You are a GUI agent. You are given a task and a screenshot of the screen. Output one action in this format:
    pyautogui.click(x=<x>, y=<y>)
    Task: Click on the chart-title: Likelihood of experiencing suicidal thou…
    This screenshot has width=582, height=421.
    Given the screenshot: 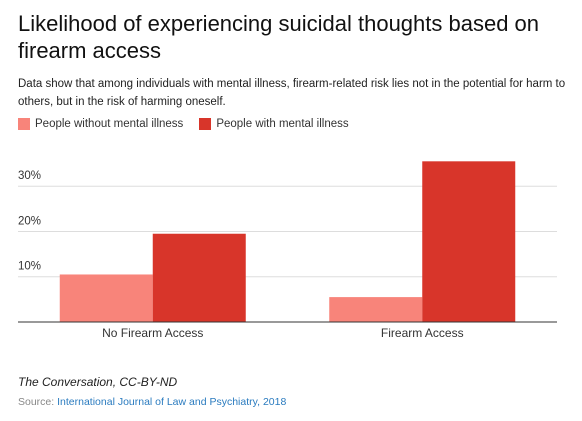 What is the action you would take?
    pyautogui.click(x=279, y=37)
    